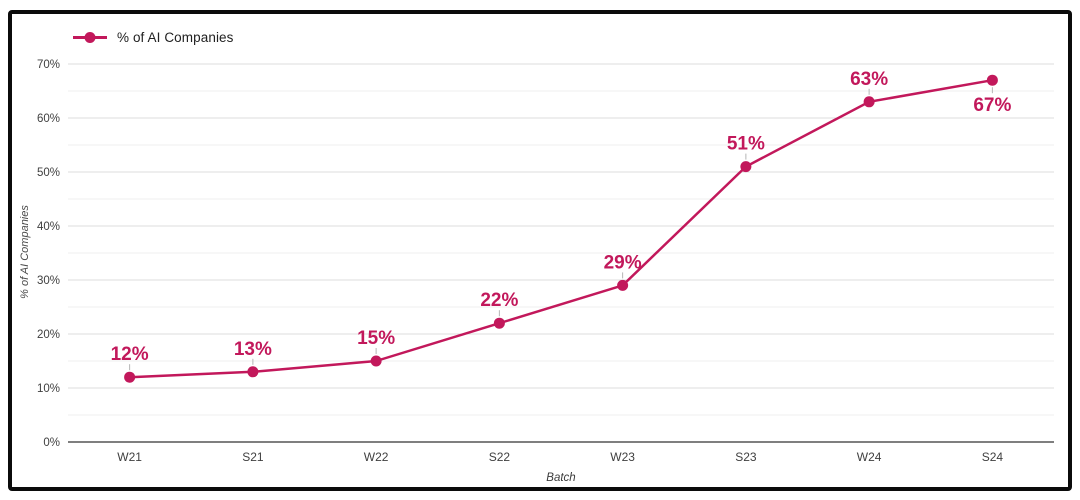  I want to click on y-tick-label: 70%, so click(48, 65).